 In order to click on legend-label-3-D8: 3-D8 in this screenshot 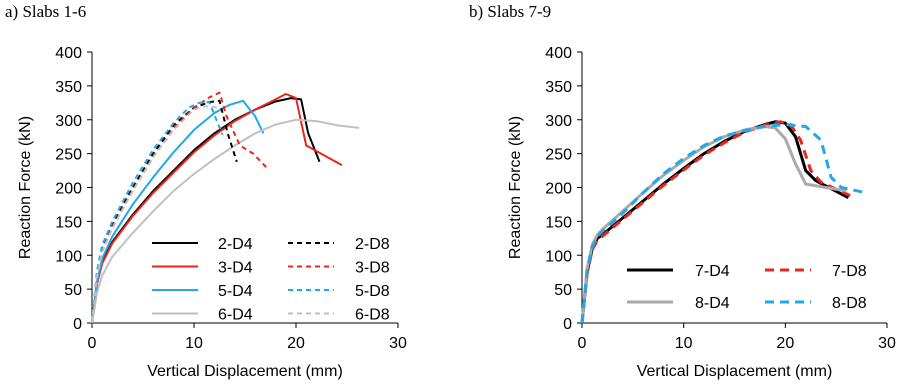, I will do `click(372, 268)`.